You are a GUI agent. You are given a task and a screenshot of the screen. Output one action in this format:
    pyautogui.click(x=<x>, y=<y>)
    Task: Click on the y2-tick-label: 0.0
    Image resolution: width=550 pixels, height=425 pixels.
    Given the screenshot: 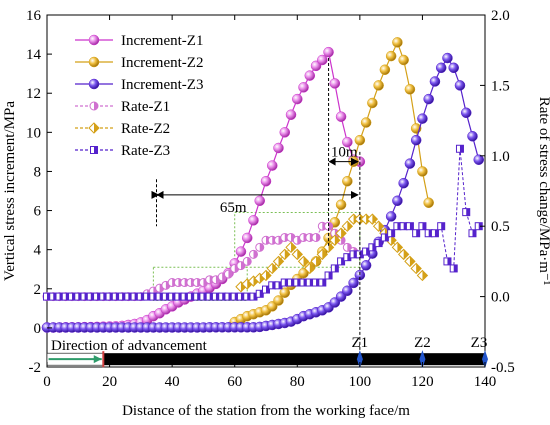 What is the action you would take?
    pyautogui.click(x=500, y=298)
    